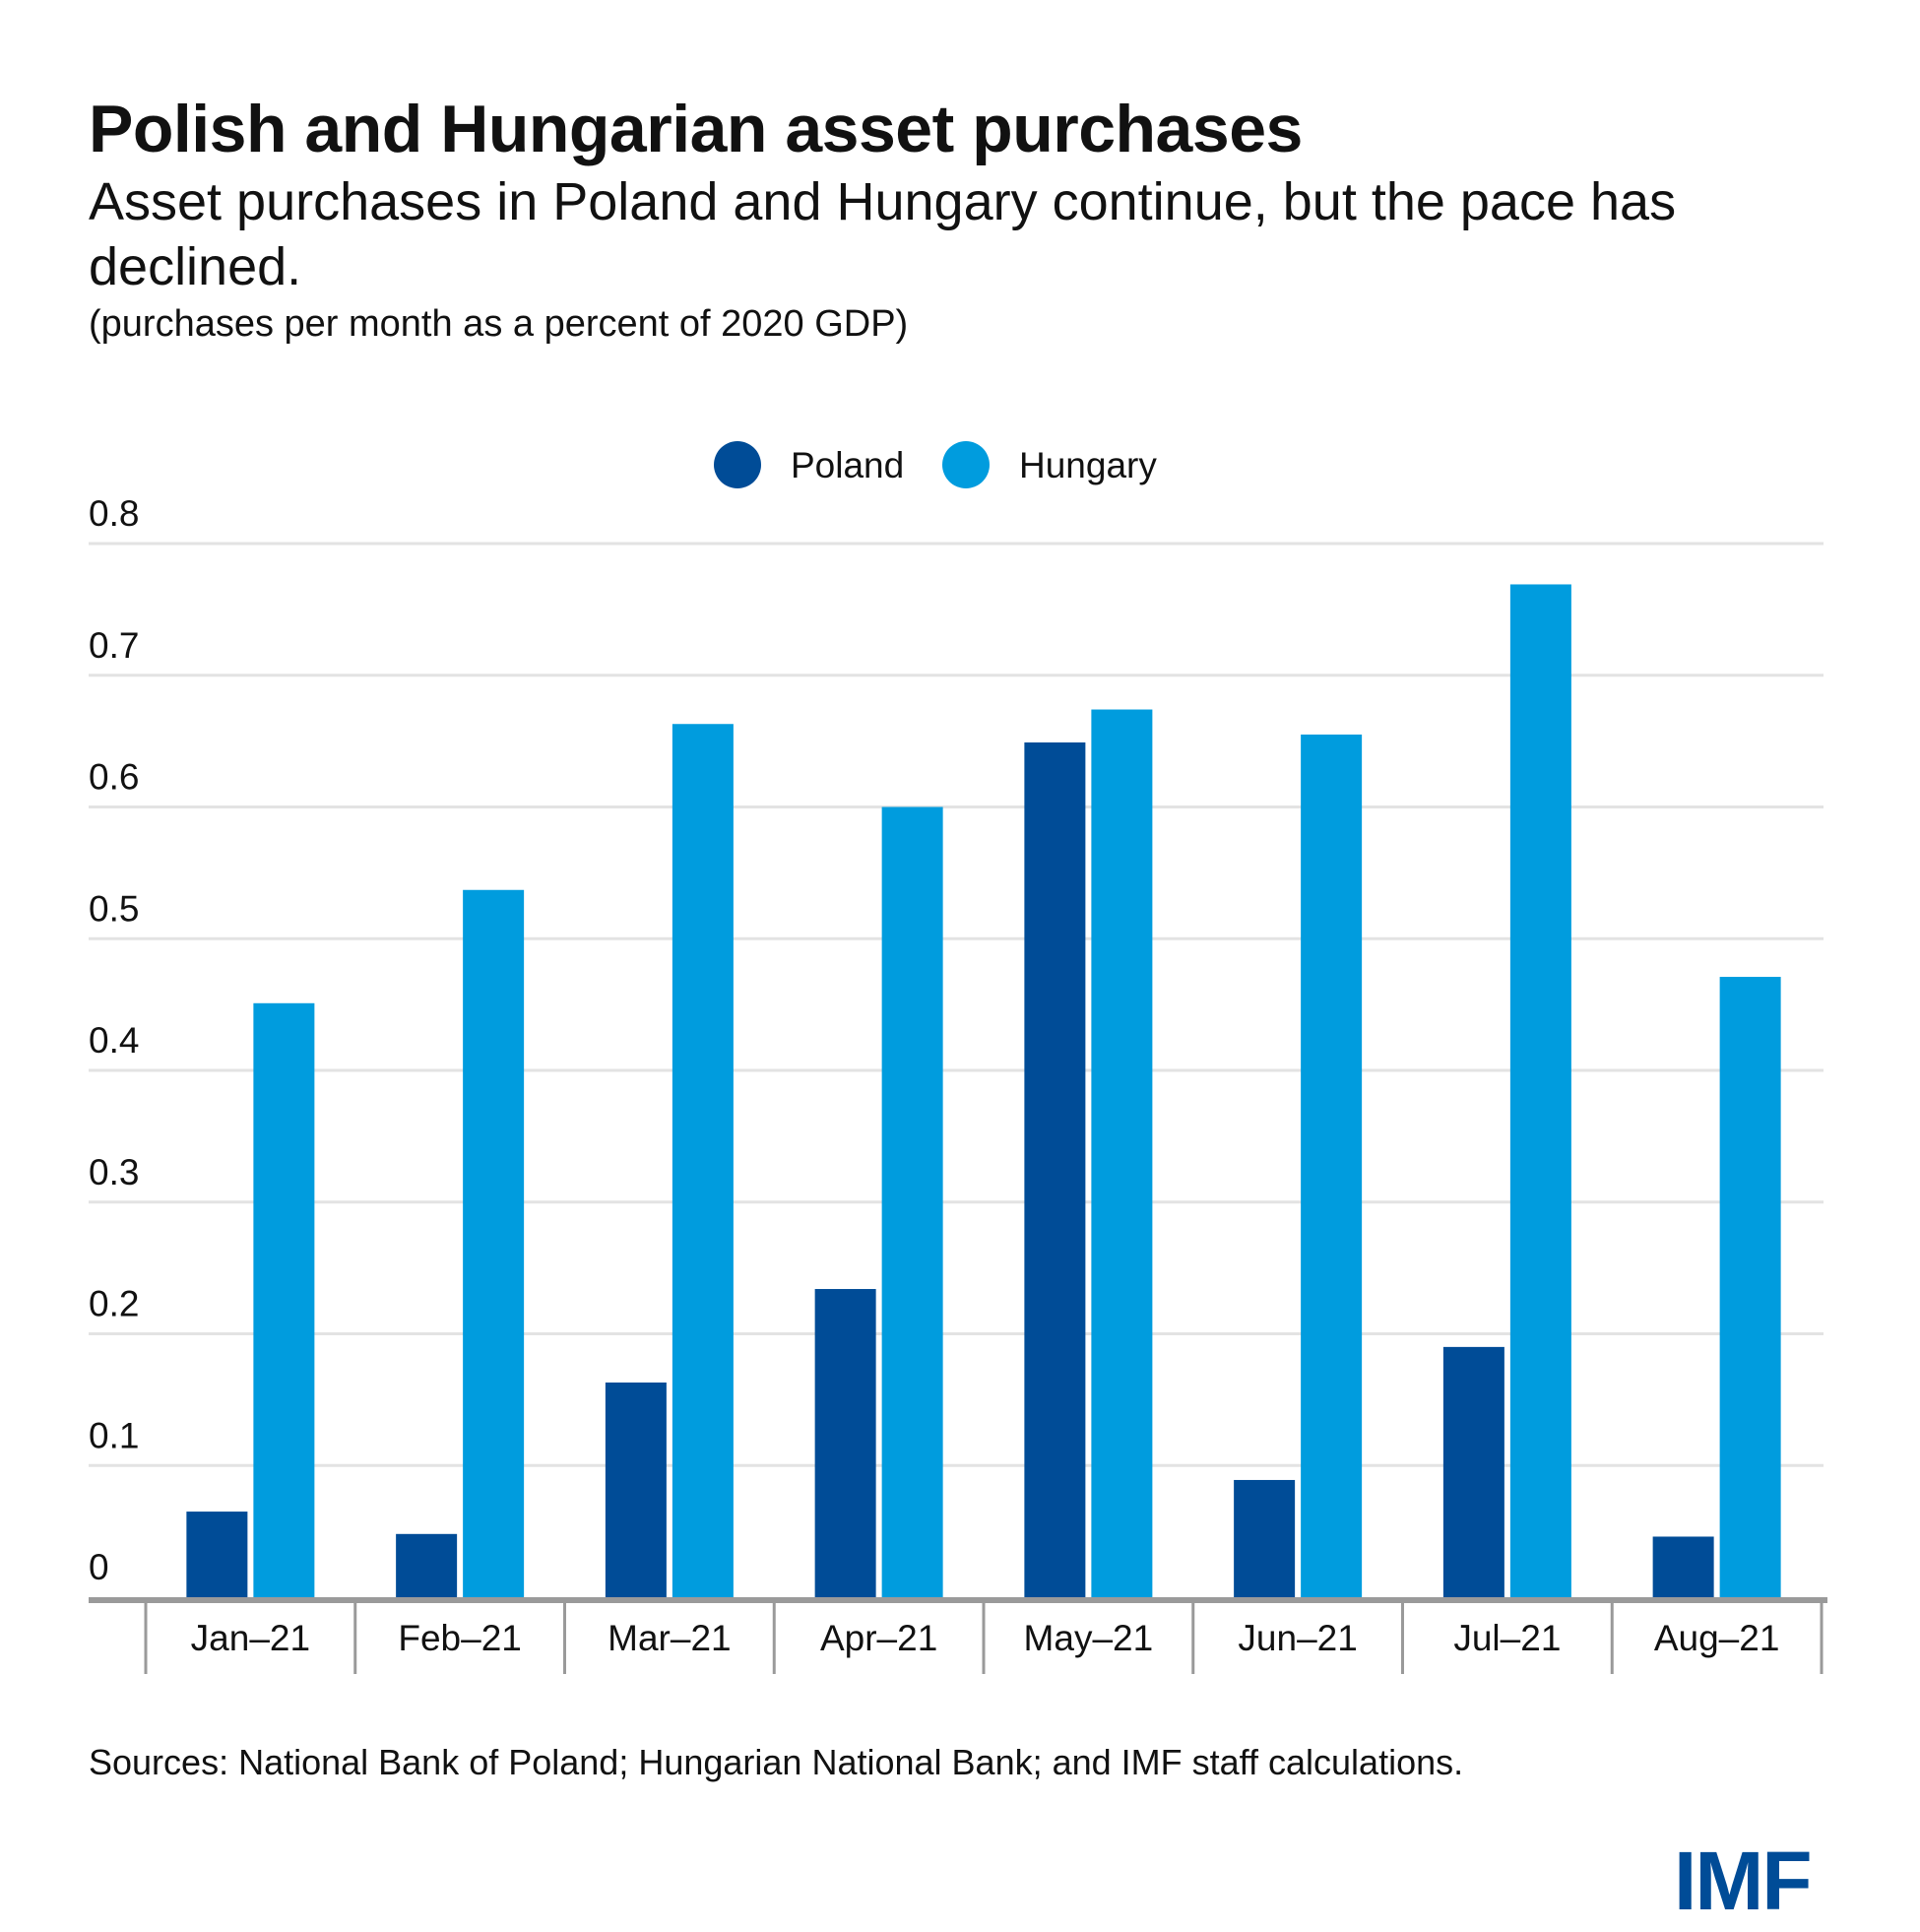 The height and width of the screenshot is (1932, 1920). I want to click on x-tick-label: May–21, so click(1089, 1638).